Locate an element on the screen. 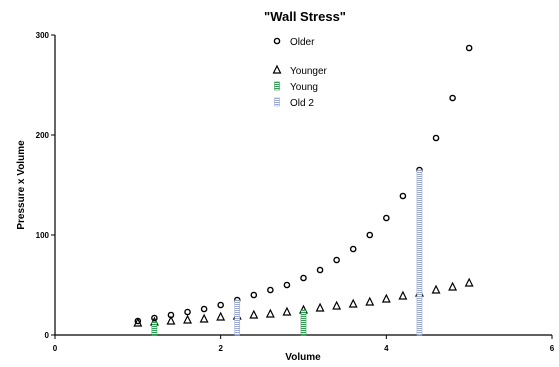  legend-item: Old 2 is located at coordinates (294, 103).